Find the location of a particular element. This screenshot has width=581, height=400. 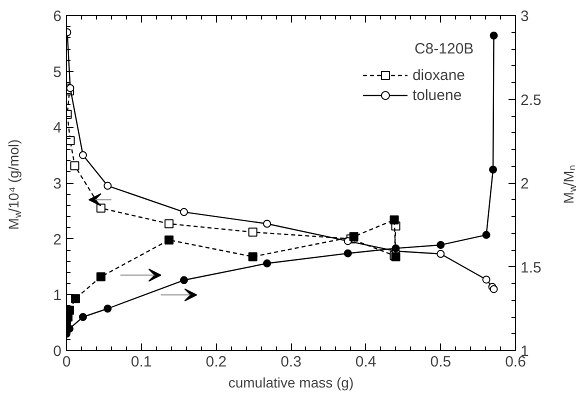

y-tick-label: 3 is located at coordinates (57, 184).